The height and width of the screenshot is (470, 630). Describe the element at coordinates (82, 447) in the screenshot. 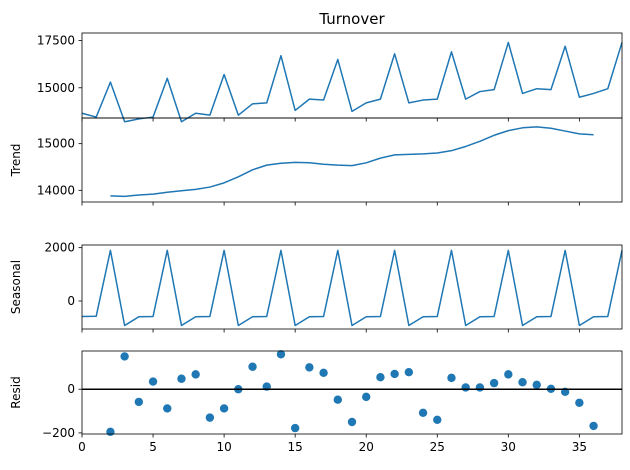

I see `resid-xtick-label: 0` at that location.